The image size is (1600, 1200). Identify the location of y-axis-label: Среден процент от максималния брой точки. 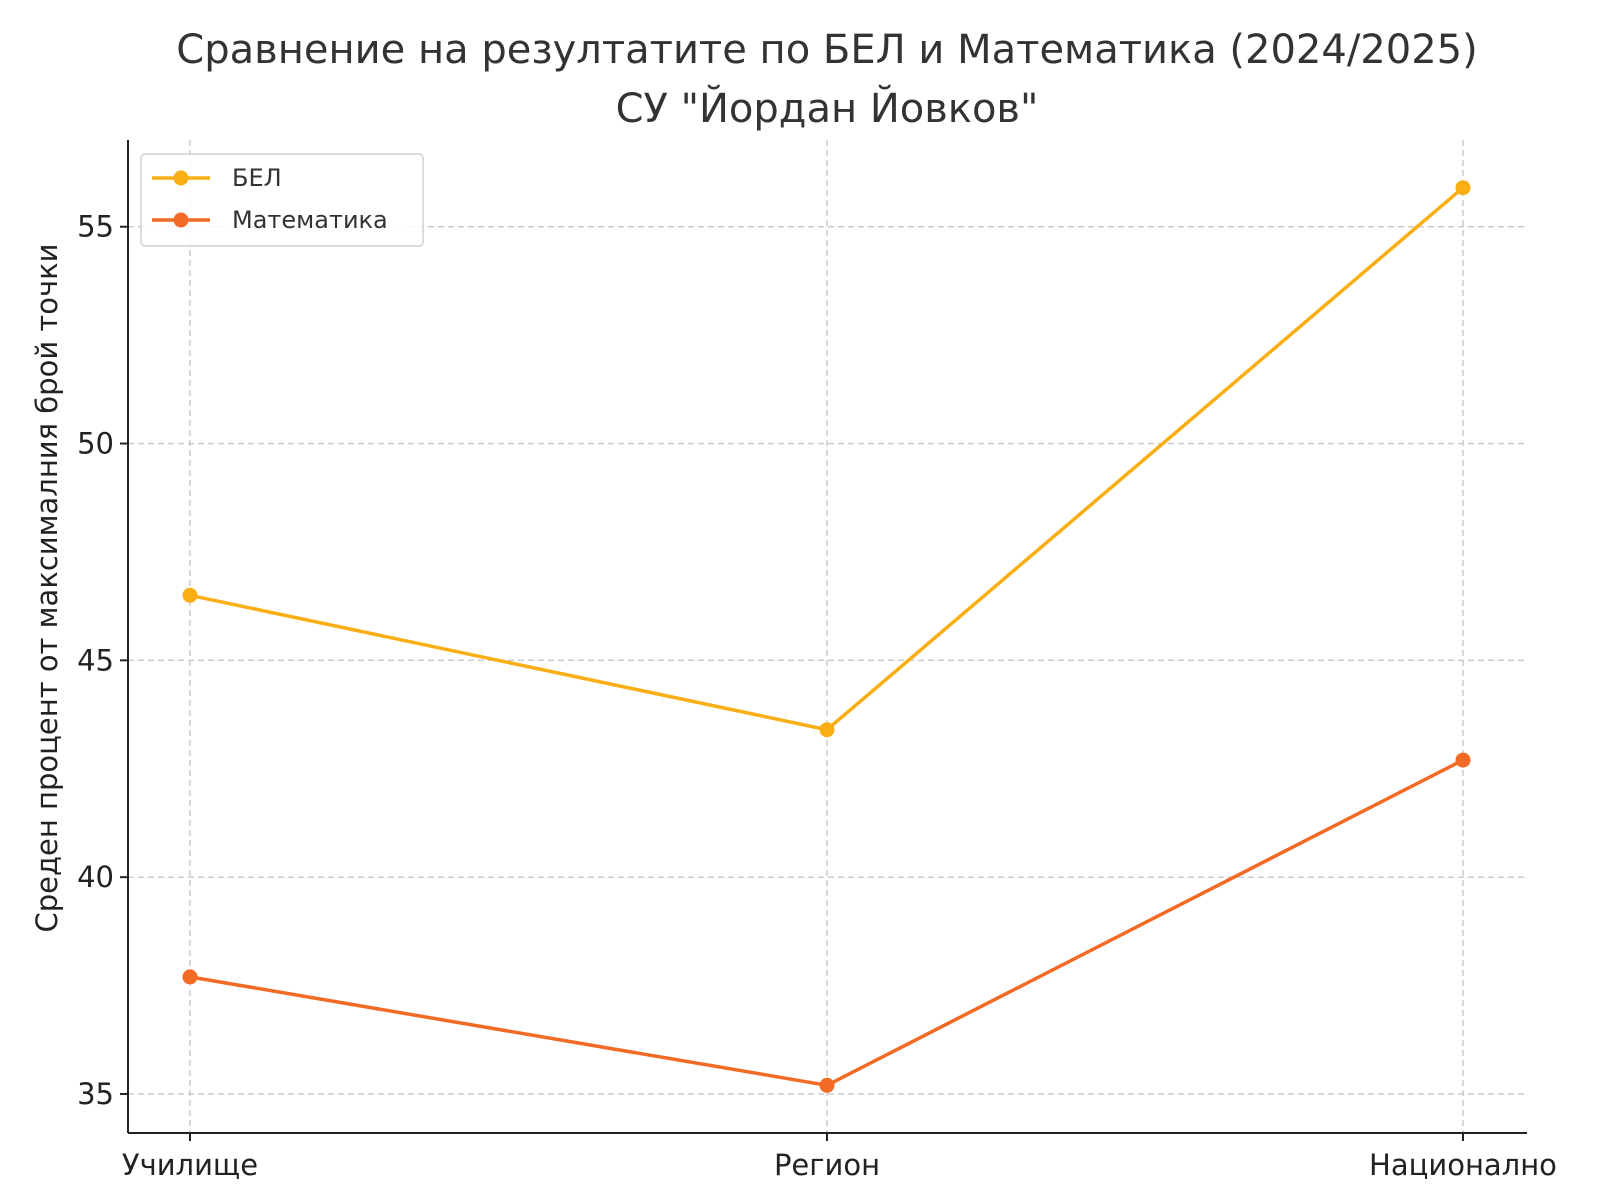
(47, 587).